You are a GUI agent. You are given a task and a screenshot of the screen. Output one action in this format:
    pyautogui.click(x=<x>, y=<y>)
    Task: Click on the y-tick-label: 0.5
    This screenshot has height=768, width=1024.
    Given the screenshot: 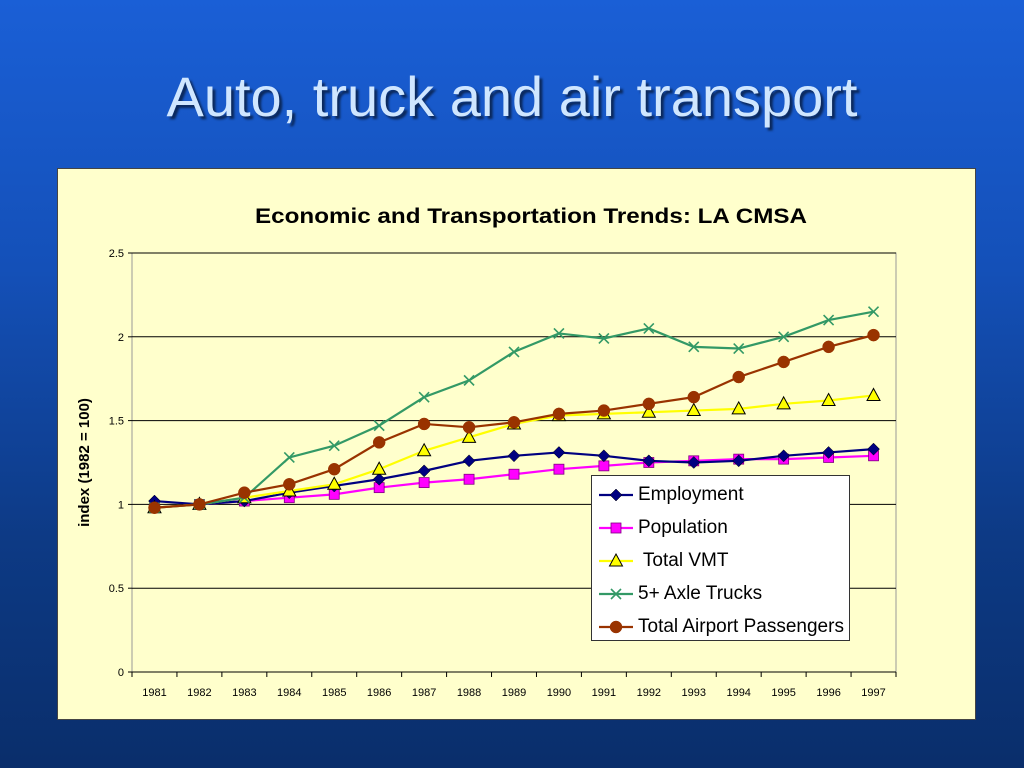 What is the action you would take?
    pyautogui.click(x=116, y=589)
    